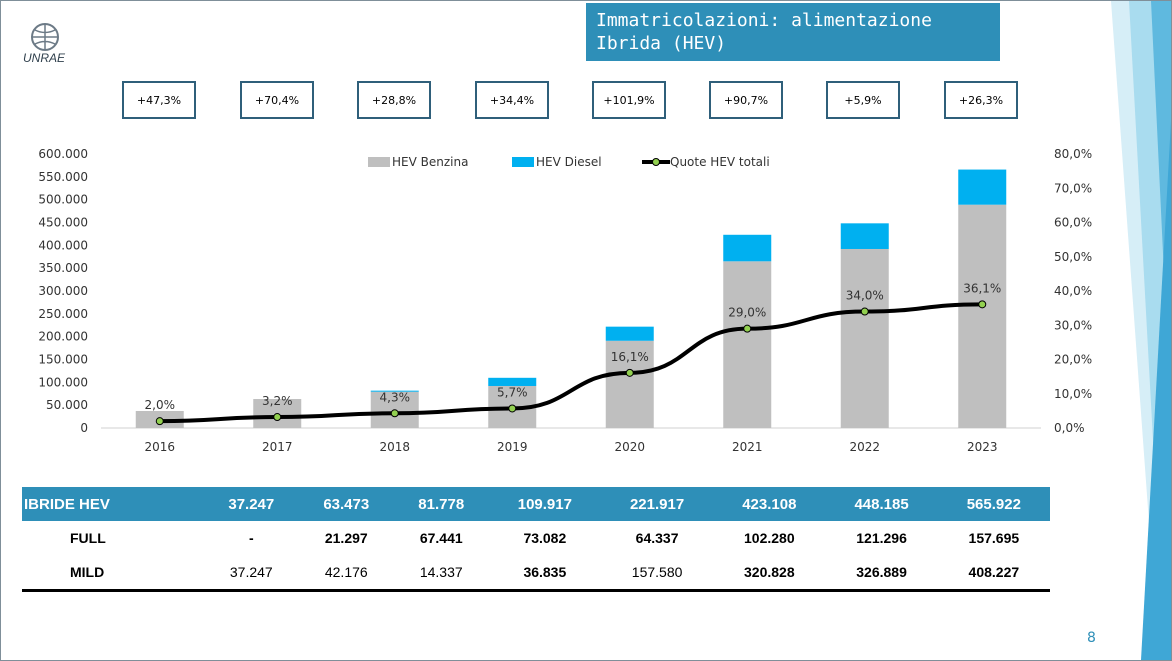 This screenshot has height=661, width=1172. Describe the element at coordinates (769, 573) in the screenshot. I see `table-cell: 320.828` at that location.